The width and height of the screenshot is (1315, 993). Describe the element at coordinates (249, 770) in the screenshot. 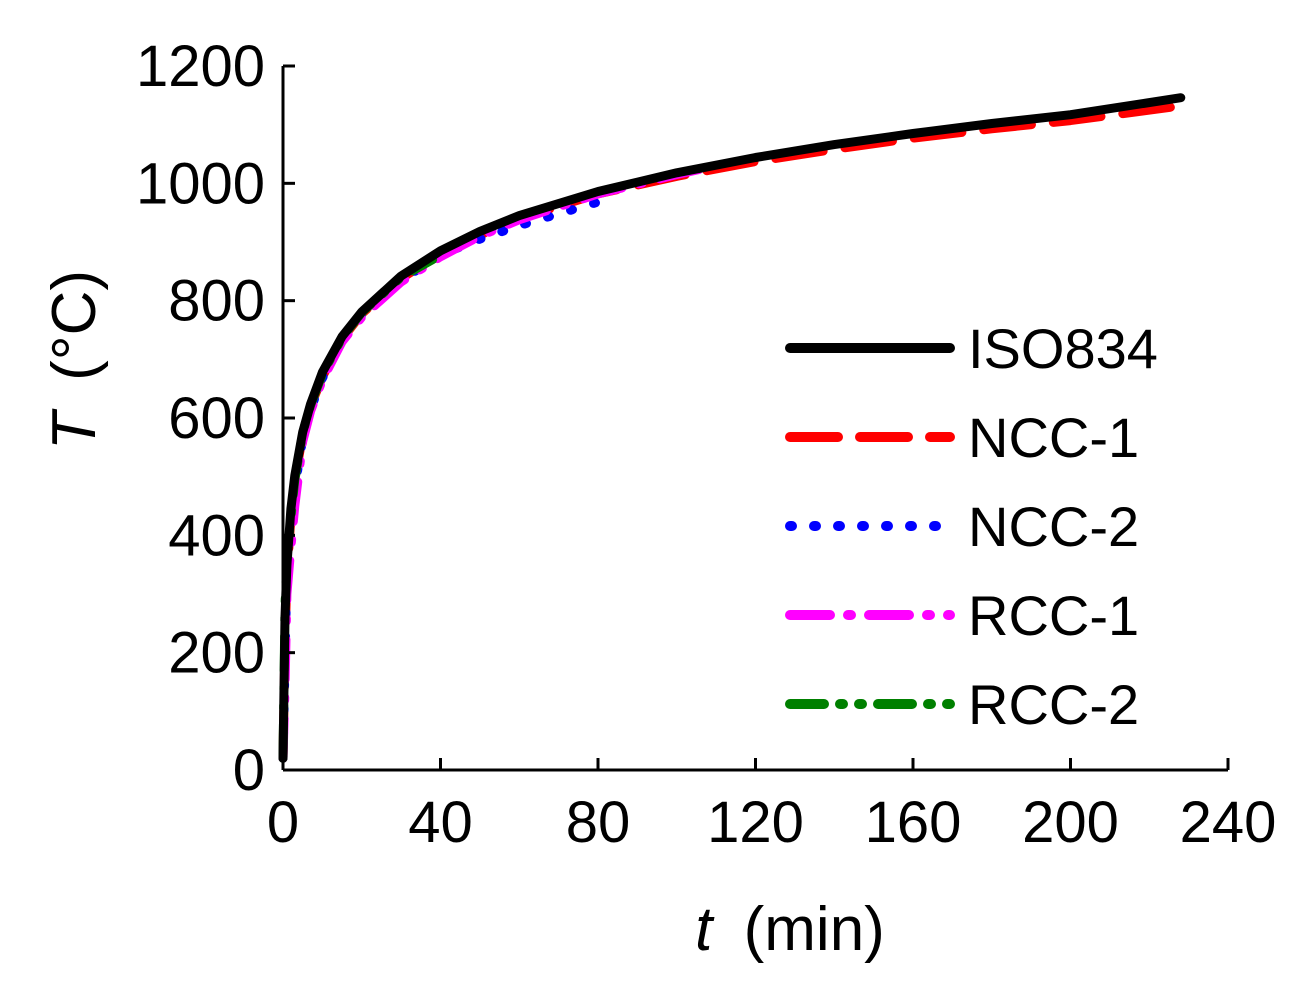

I see `y-tick-label: 0` at that location.